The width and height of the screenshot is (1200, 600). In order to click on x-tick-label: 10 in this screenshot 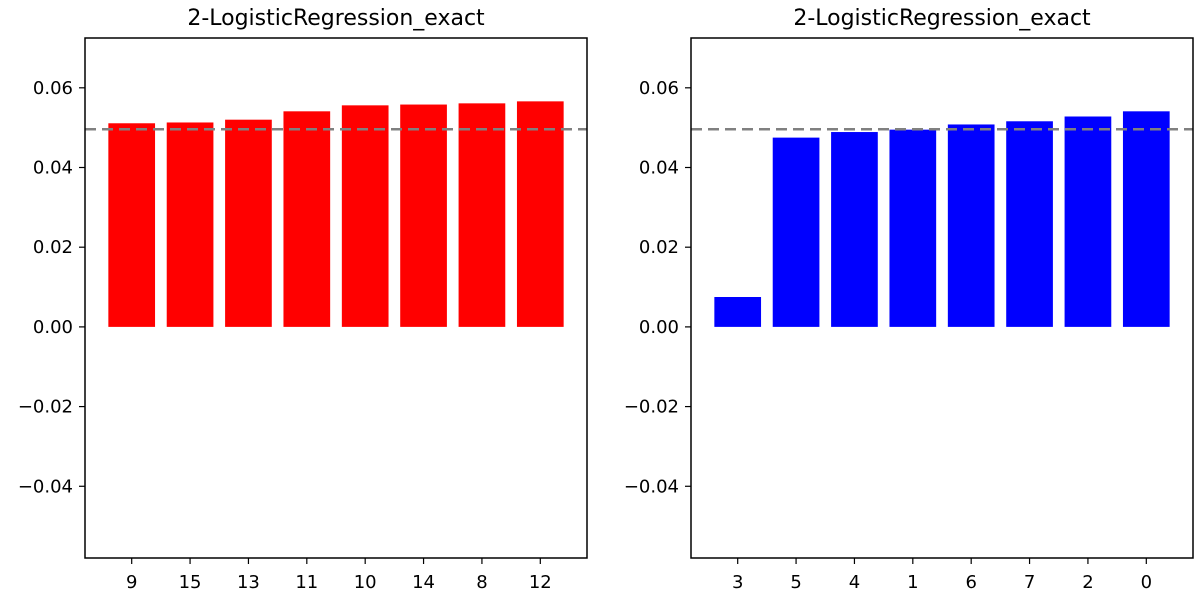, I will do `click(365, 582)`.